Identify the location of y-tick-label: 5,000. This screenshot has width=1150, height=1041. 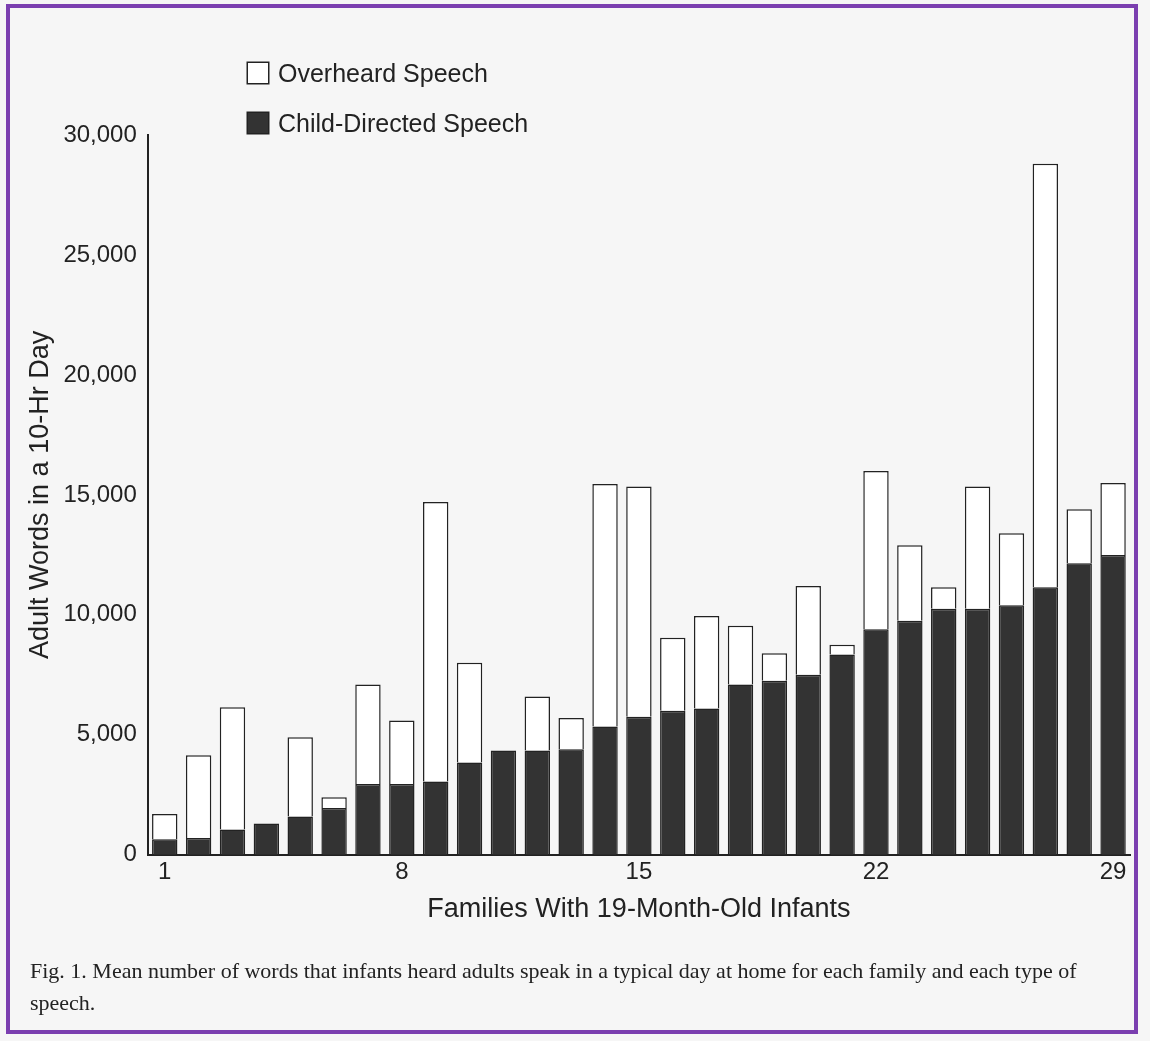
(106, 733).